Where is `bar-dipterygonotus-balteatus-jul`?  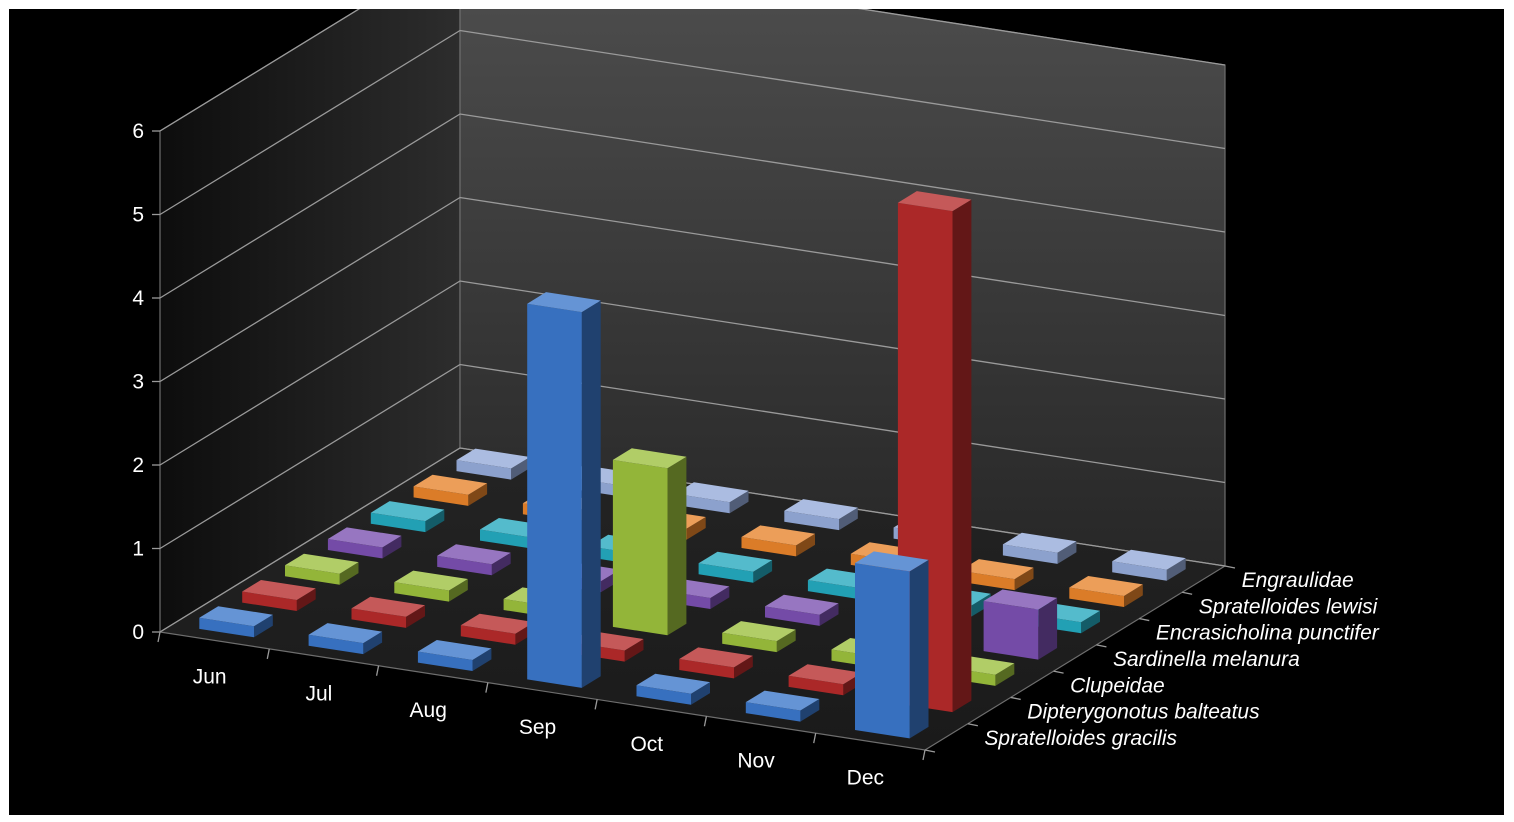
bar-dipterygonotus-balteatus-jul is located at coordinates (388, 612).